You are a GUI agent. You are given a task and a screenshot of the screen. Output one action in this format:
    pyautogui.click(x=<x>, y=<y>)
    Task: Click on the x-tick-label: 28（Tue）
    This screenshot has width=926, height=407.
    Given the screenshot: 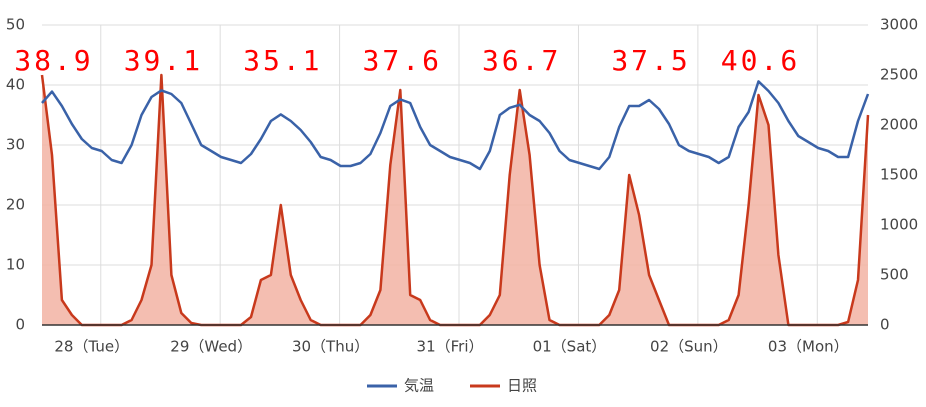 What is the action you would take?
    pyautogui.click(x=91, y=347)
    